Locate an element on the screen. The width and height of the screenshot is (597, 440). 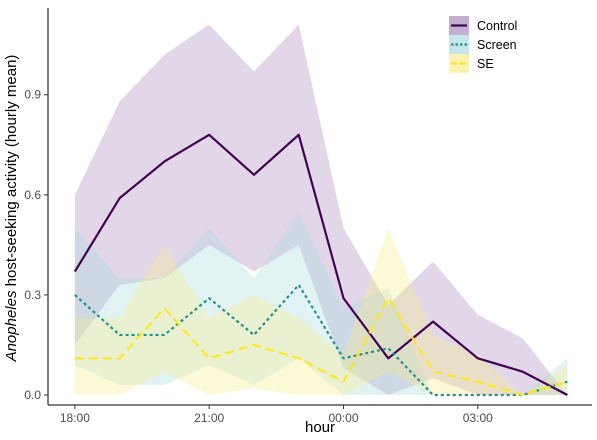
legend-label-se: SE is located at coordinates (485, 64).